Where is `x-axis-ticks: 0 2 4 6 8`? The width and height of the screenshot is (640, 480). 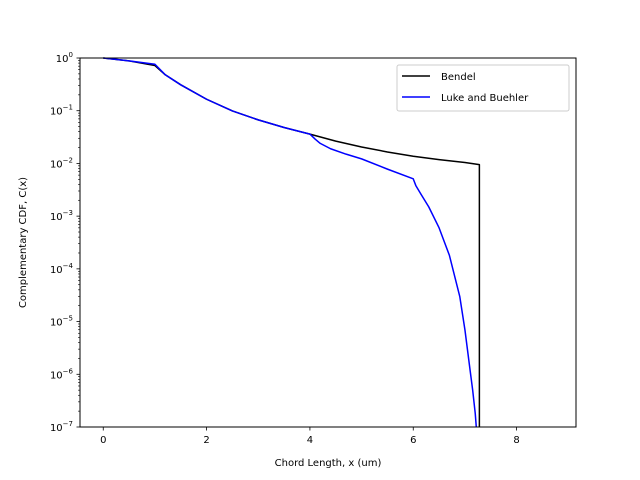 x-axis-ticks: 0 2 4 6 8 is located at coordinates (310, 436).